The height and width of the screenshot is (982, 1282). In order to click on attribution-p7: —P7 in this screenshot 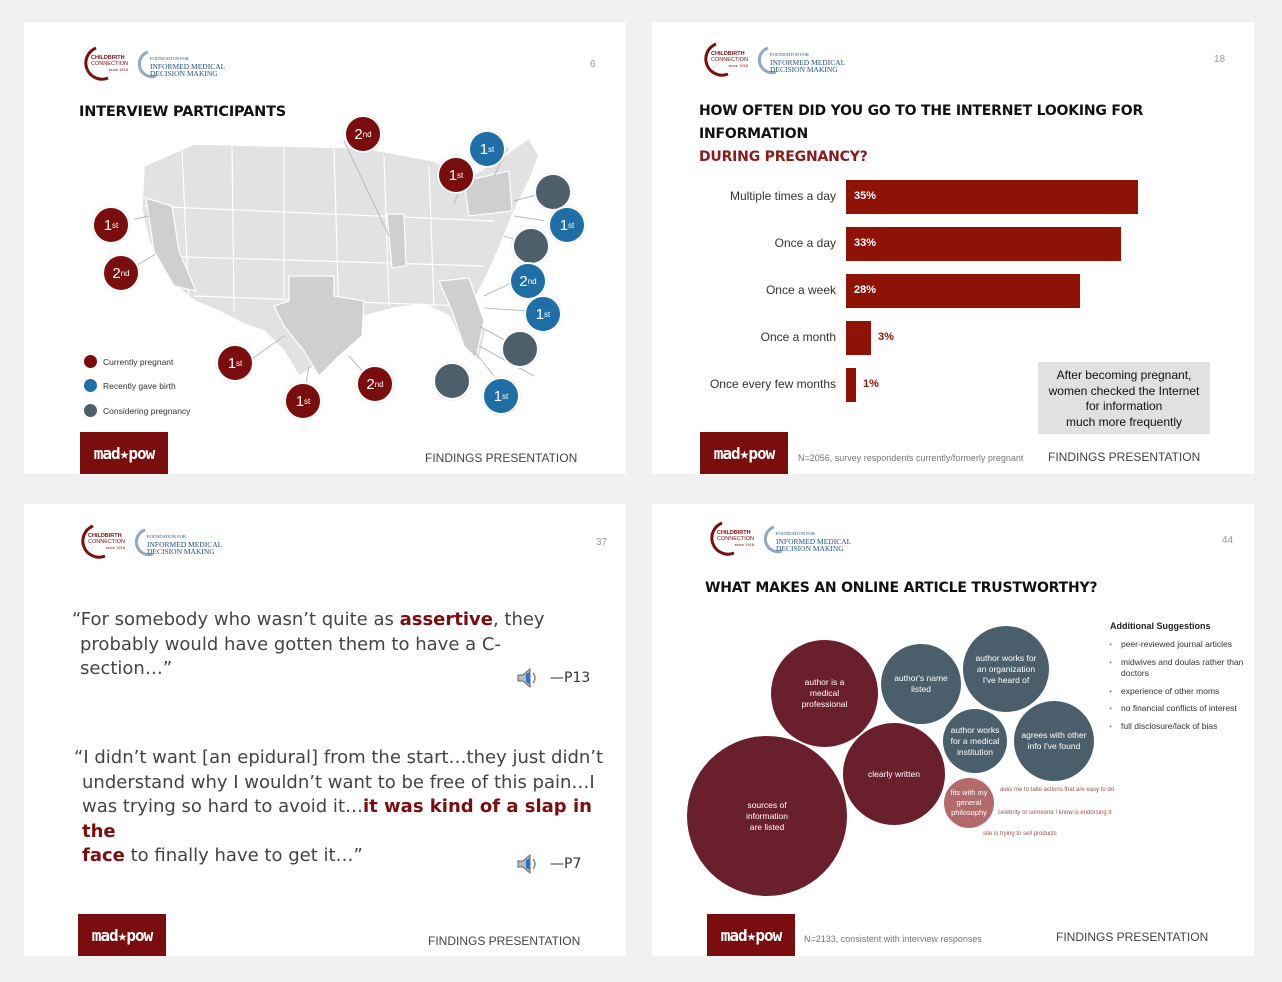, I will do `click(547, 864)`.